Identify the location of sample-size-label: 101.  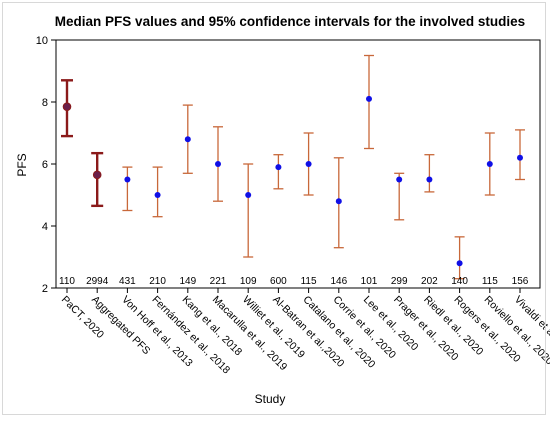
(369, 281).